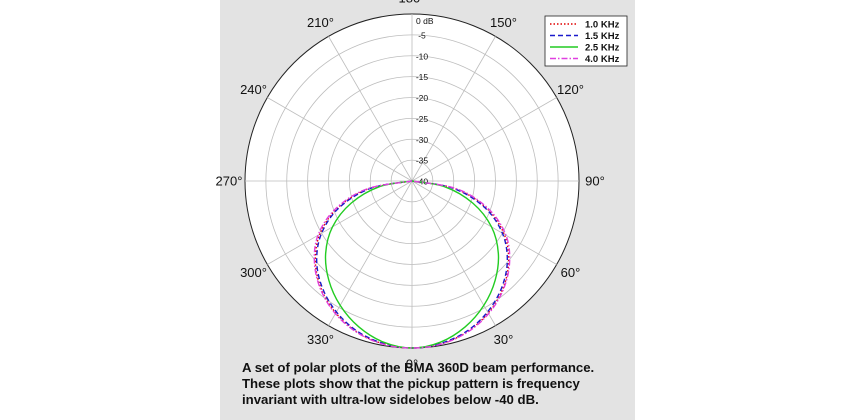 The image size is (855, 420). I want to click on radial-labels: 0 dB -5 -10 -15 -20 -25 -30 -35 -40, so click(425, 101).